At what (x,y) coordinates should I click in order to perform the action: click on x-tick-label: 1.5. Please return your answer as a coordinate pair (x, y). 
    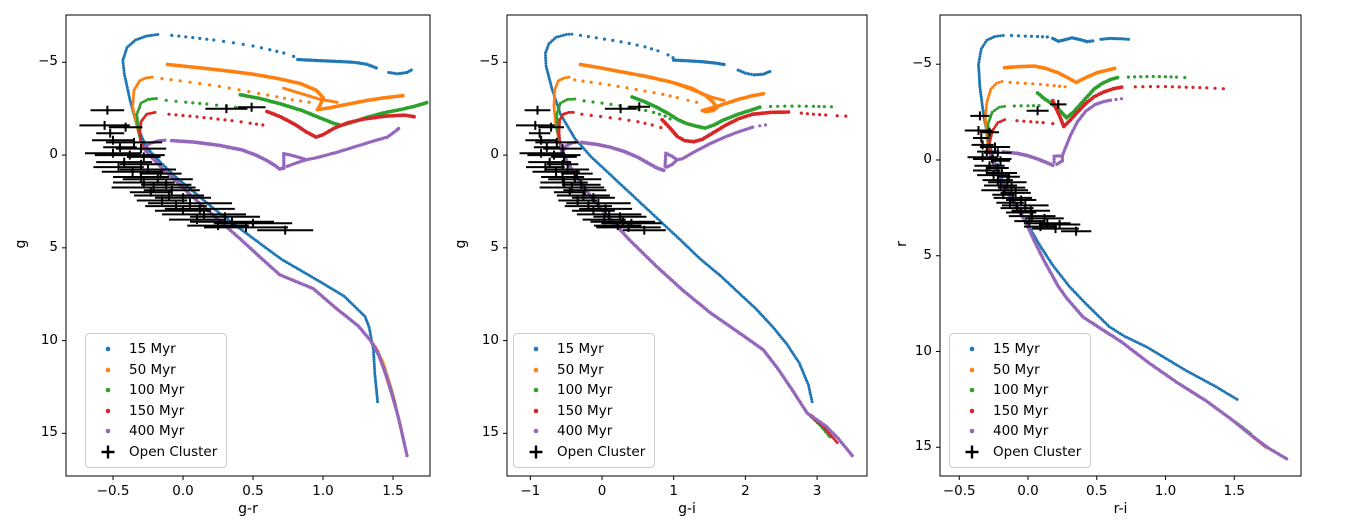
    Looking at the image, I should click on (393, 491).